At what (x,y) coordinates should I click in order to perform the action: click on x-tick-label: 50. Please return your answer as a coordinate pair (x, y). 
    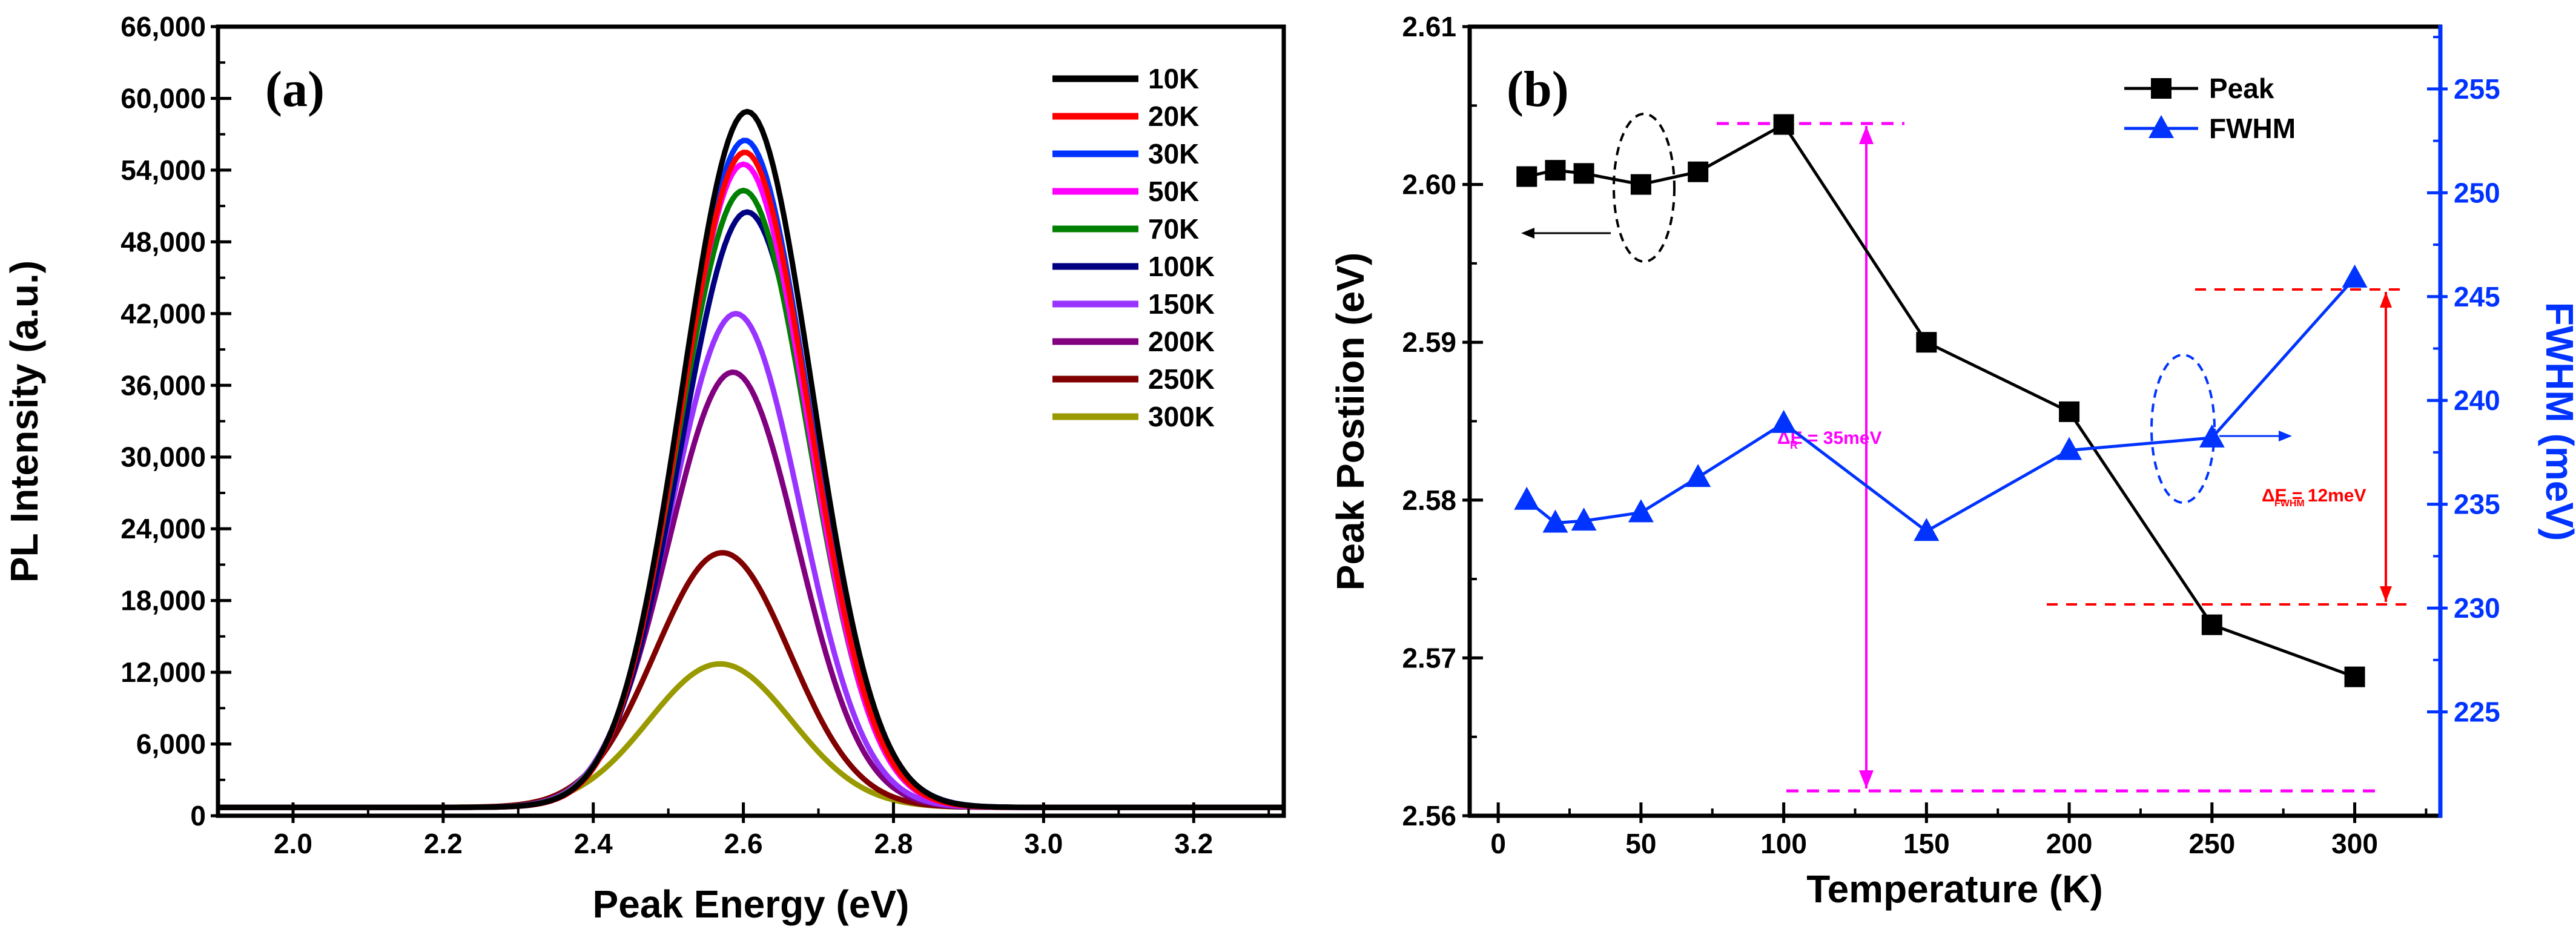
    Looking at the image, I should click on (1640, 843).